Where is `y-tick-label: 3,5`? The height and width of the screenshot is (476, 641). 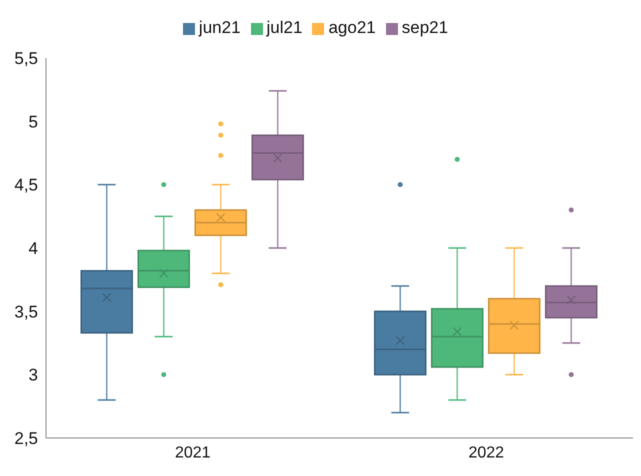 y-tick-label: 3,5 is located at coordinates (26, 312).